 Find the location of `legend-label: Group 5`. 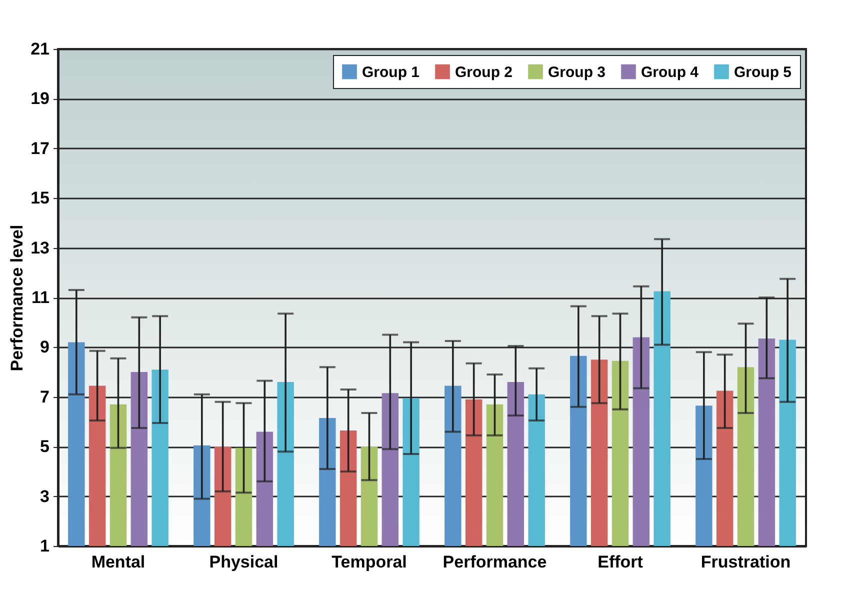

legend-label: Group 5 is located at coordinates (763, 72).